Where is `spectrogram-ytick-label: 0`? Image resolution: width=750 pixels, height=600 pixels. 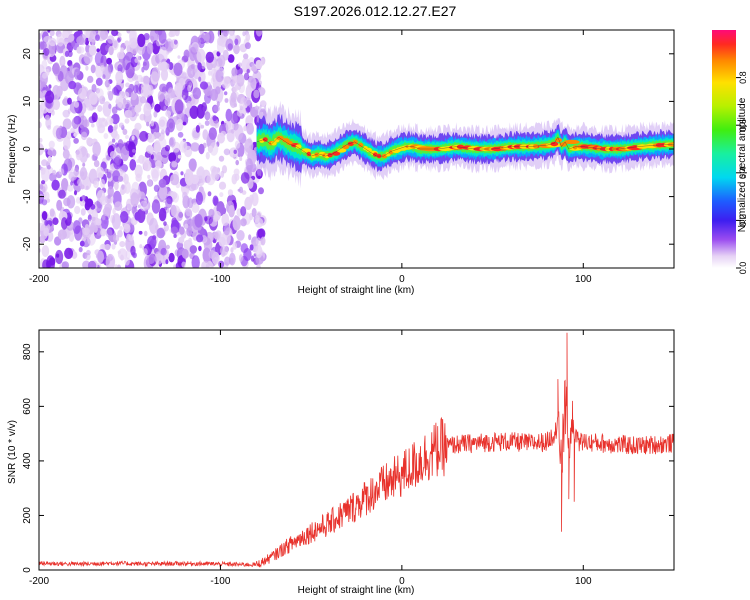
spectrogram-ytick-label: 0 is located at coordinates (27, 149).